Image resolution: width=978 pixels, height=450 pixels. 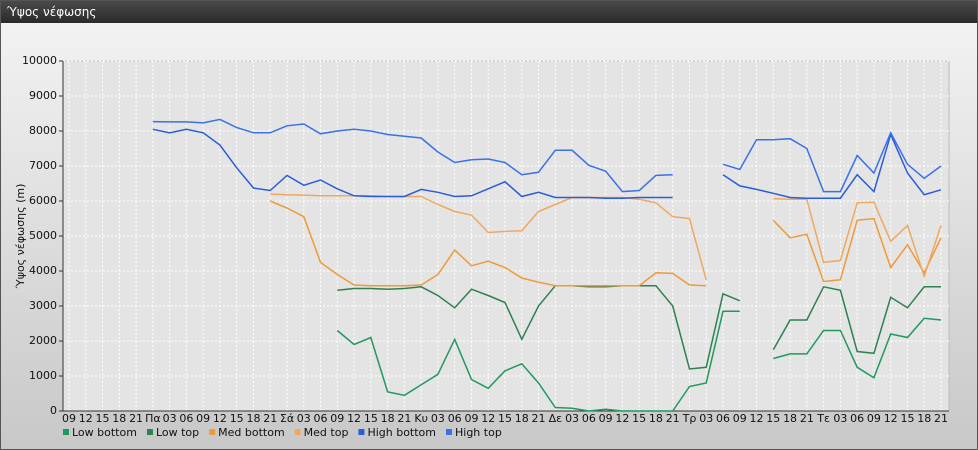 I want to click on legend-label: Low bottom, so click(x=104, y=432).